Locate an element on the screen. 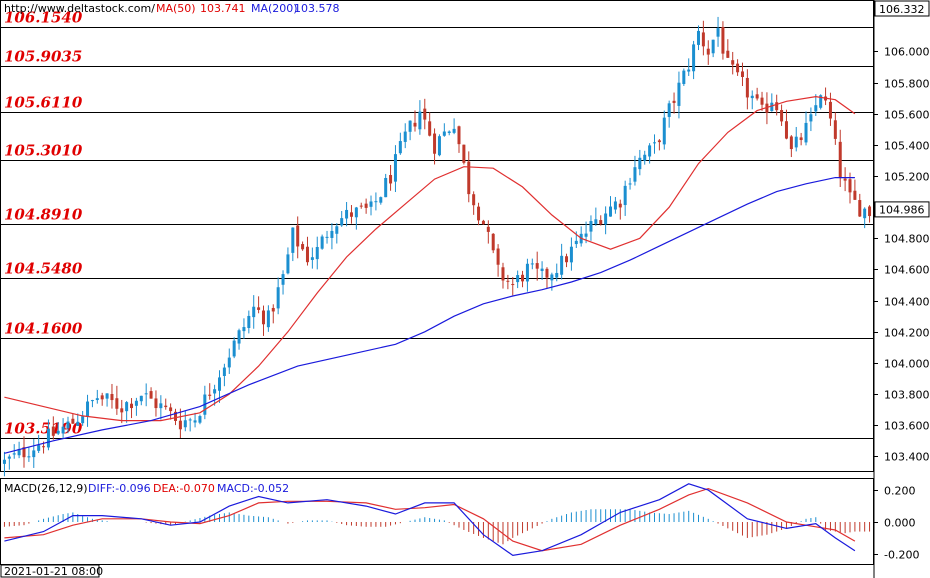 The image size is (930, 578). level-label: 106.1540 is located at coordinates (43, 18).